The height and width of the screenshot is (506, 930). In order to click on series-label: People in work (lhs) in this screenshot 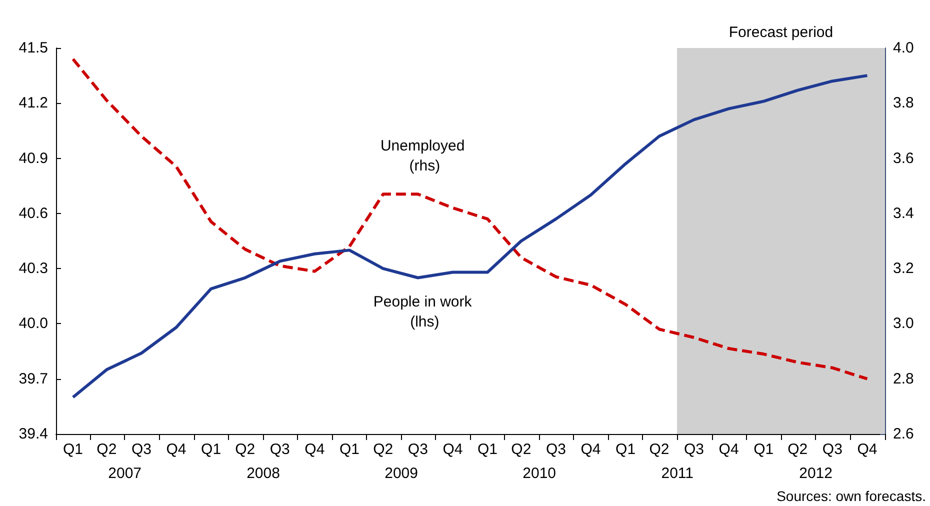, I will do `click(424, 311)`.